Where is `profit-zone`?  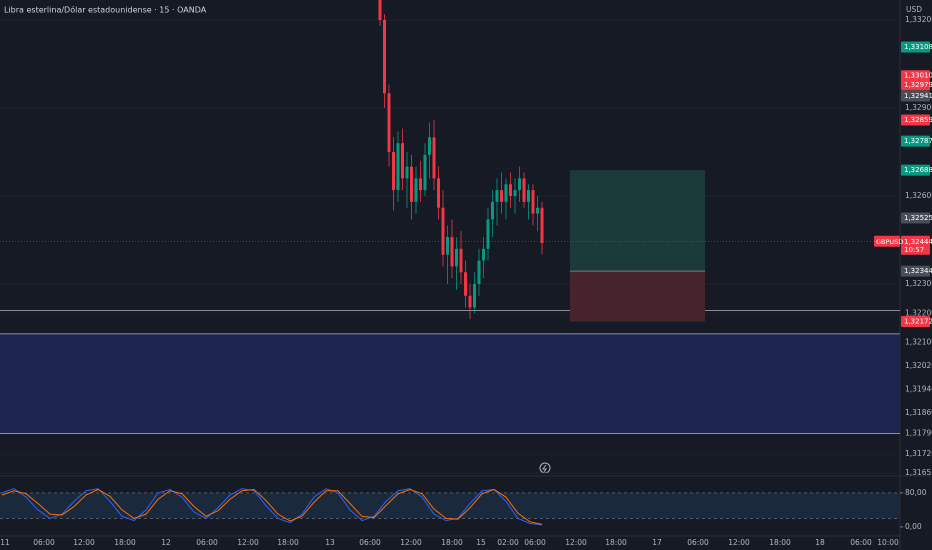 profit-zone is located at coordinates (637, 221).